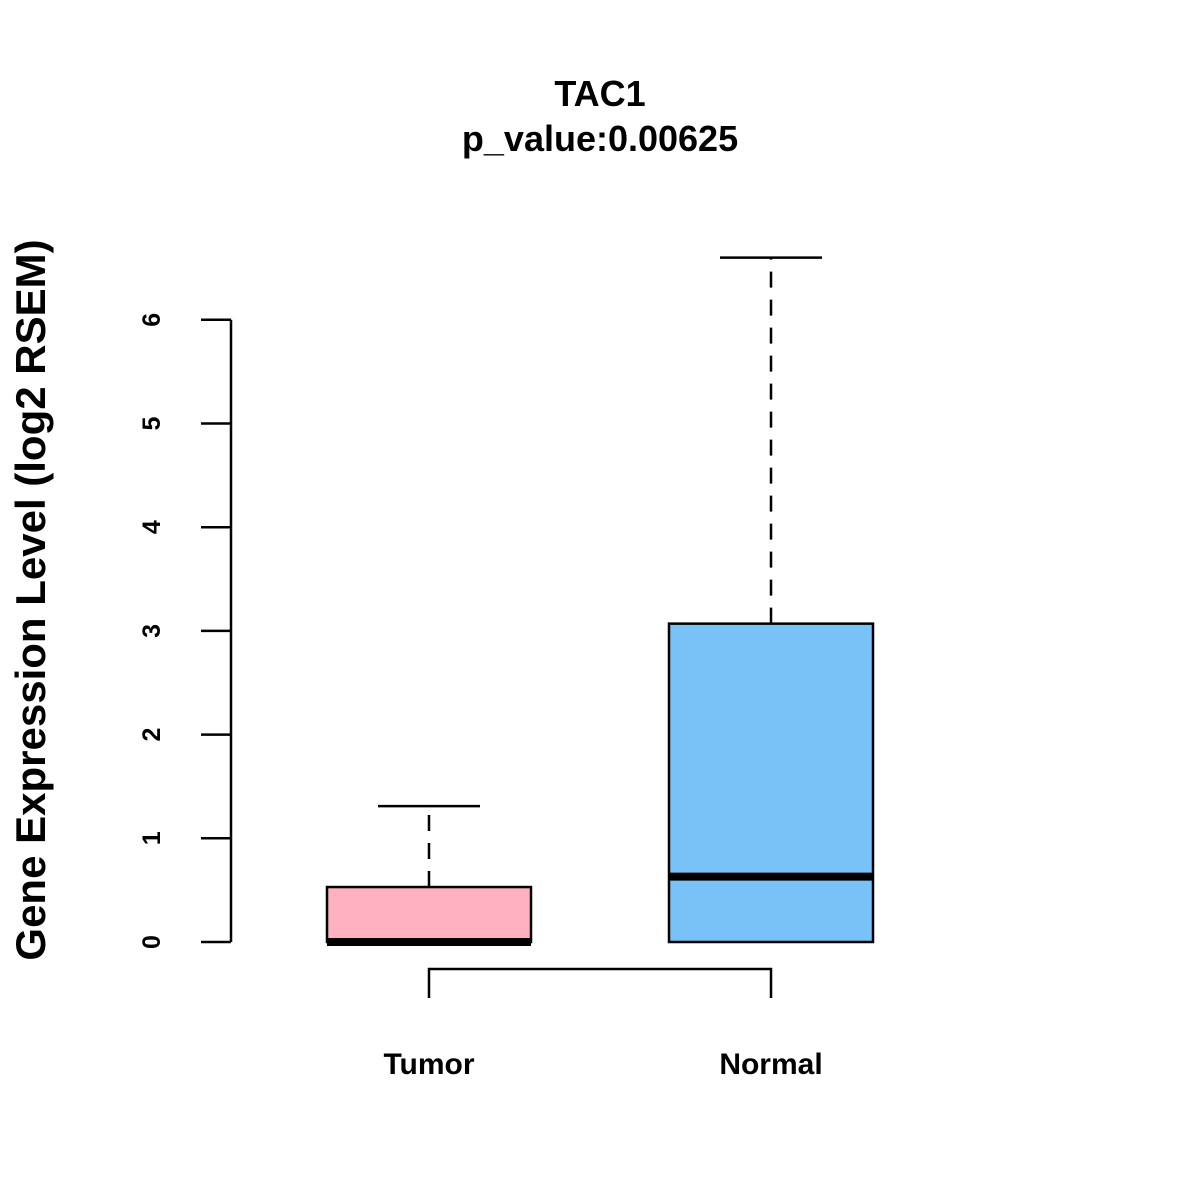 Image resolution: width=1200 pixels, height=1200 pixels. I want to click on box-normal, so click(771, 600).